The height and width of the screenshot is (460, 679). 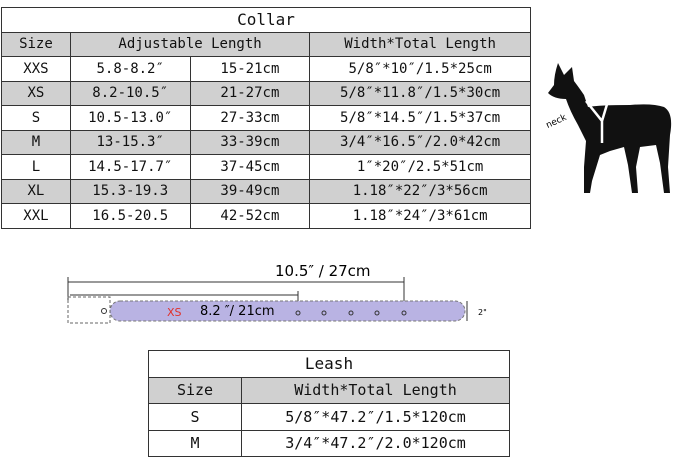 What do you see at coordinates (250, 191) in the screenshot?
I see `length-cm: 39-49cm` at bounding box center [250, 191].